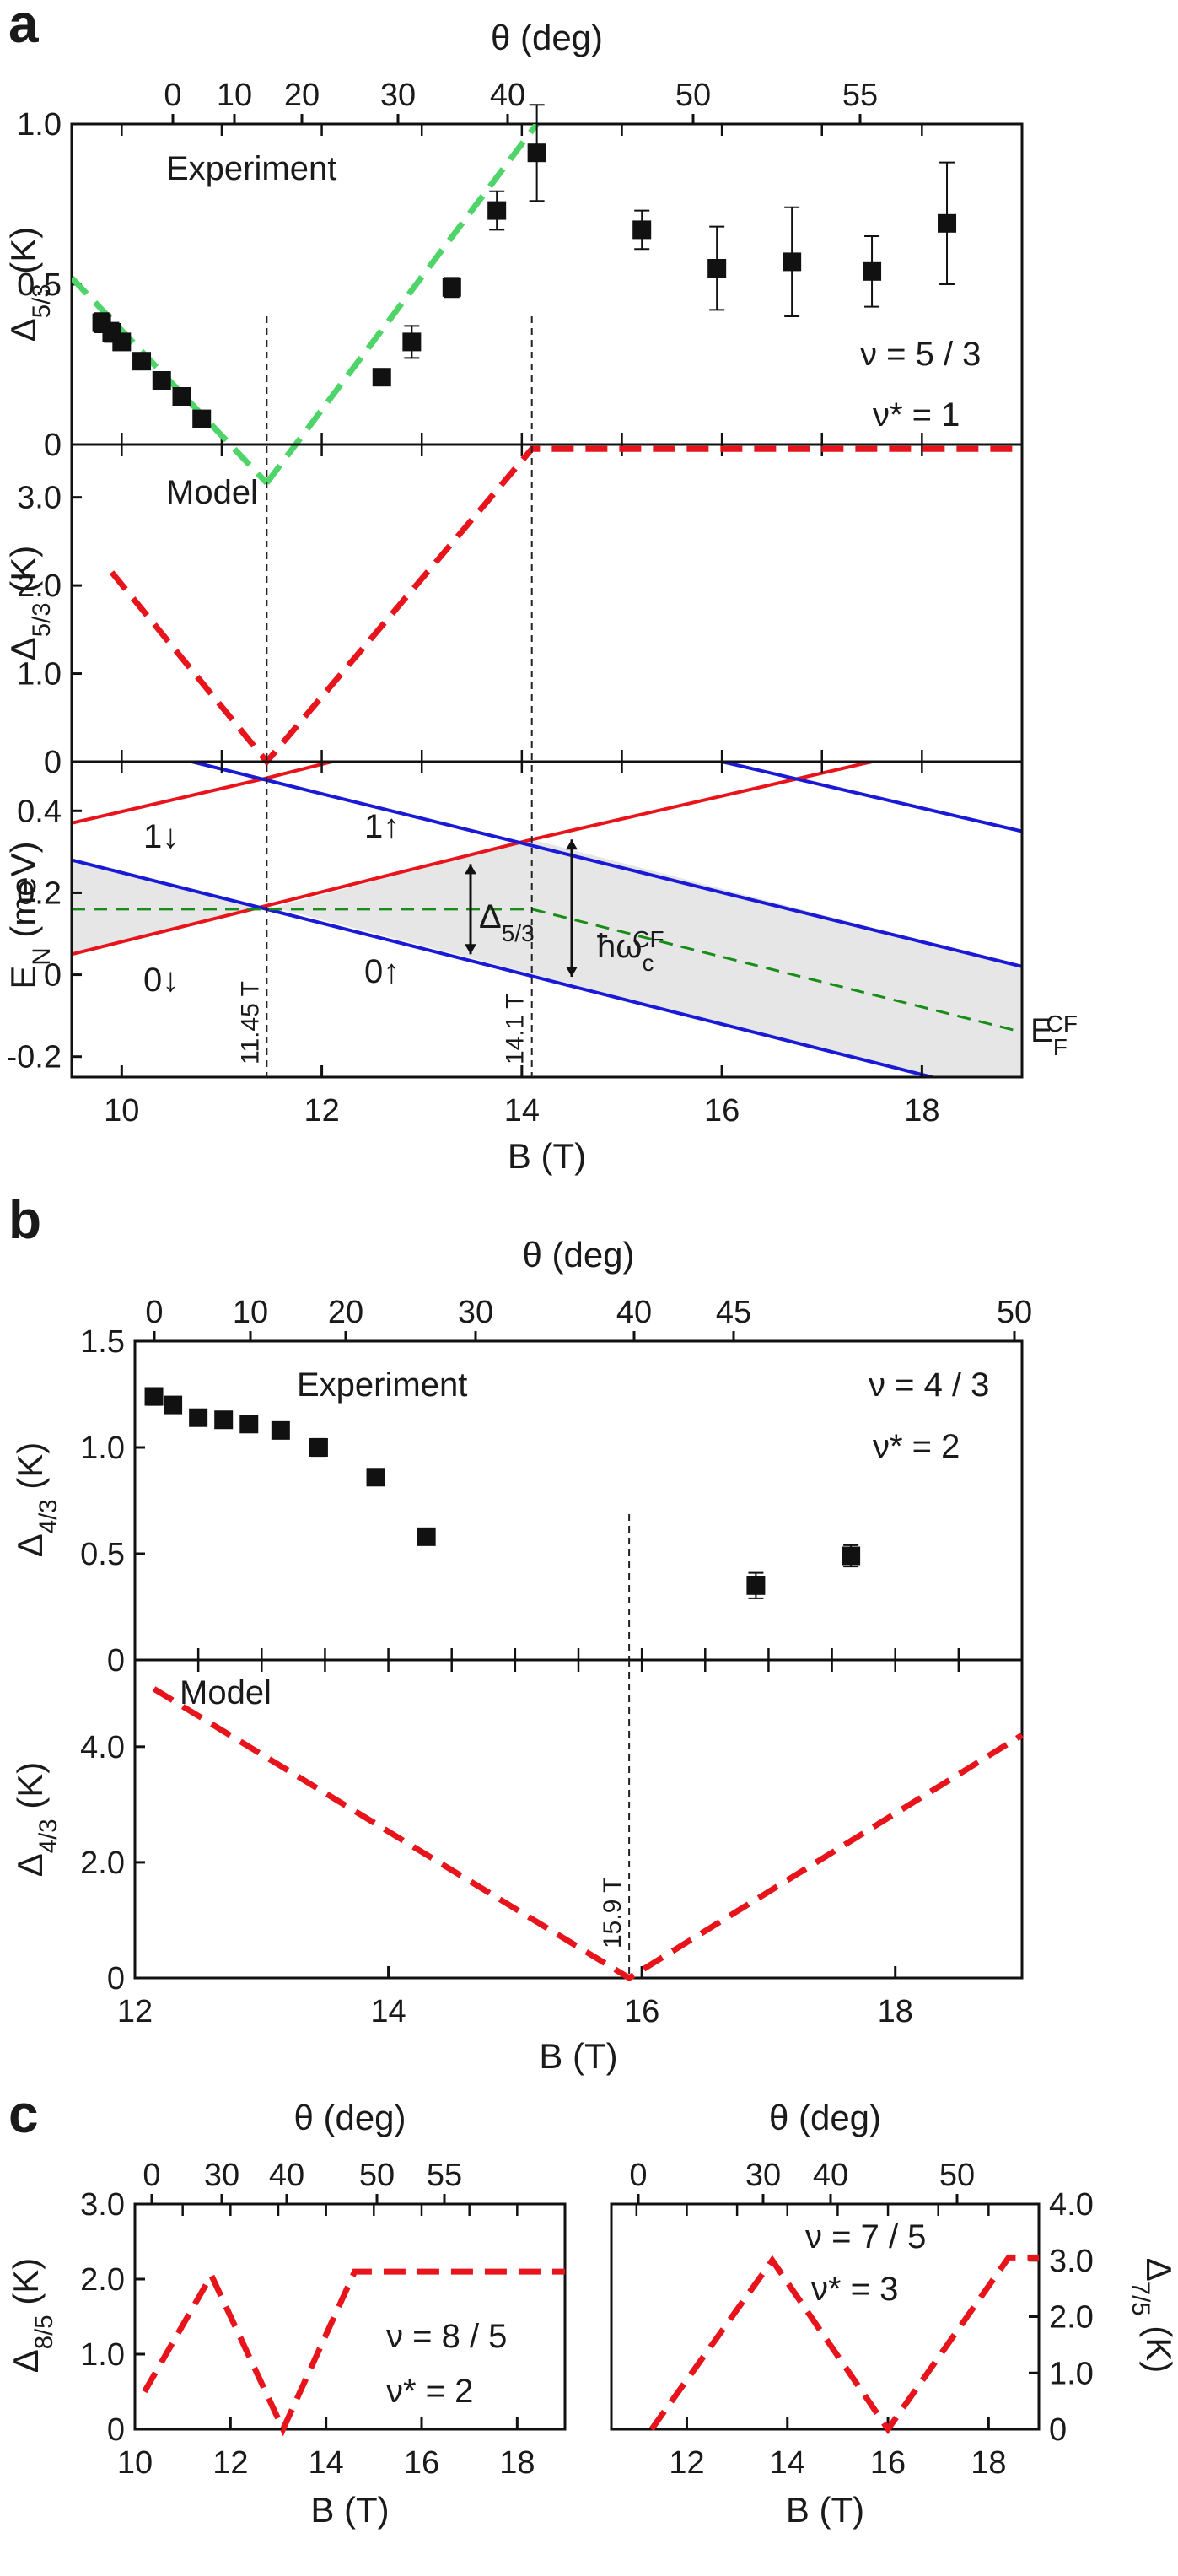 Image resolution: width=1178 pixels, height=2576 pixels. What do you see at coordinates (102, 1448) in the screenshot?
I see `b-experiment-ytick-label: 1.0` at bounding box center [102, 1448].